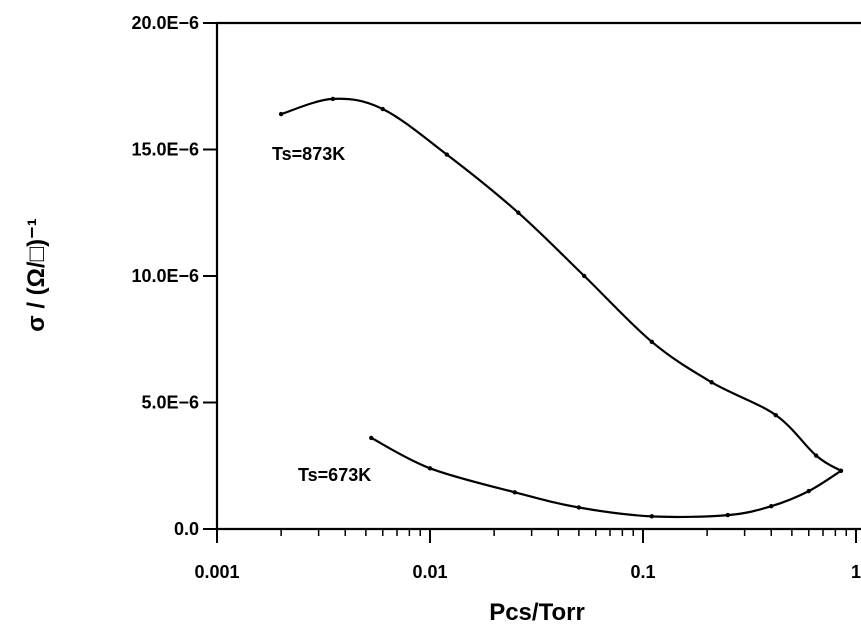  Describe the element at coordinates (186, 529) in the screenshot. I see `y-tick-label: 0.0` at that location.